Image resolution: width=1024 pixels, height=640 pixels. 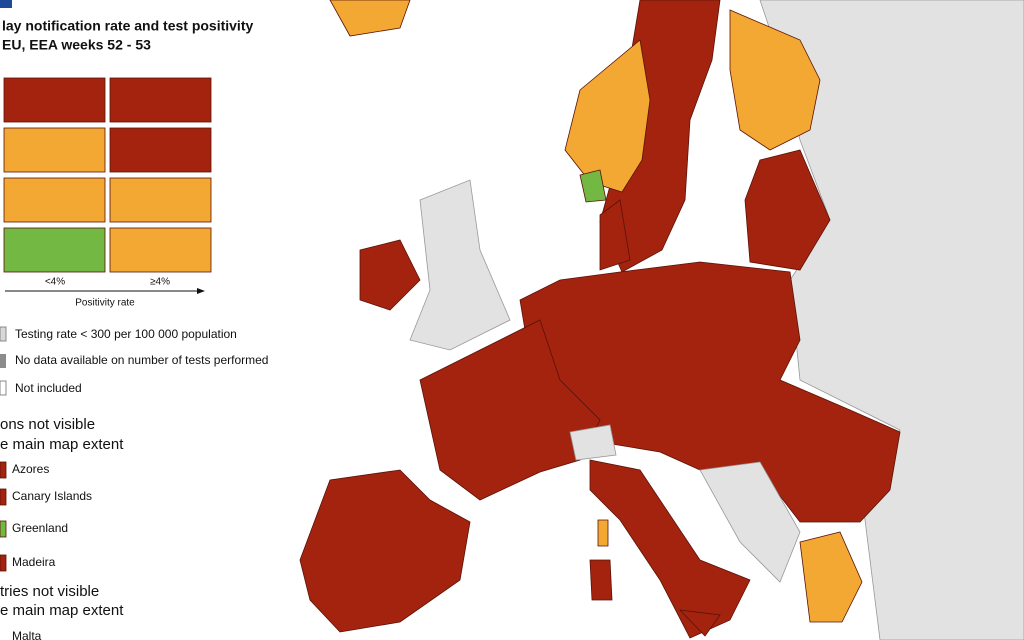 What do you see at coordinates (107, 175) in the screenshot?
I see `legend-grid` at bounding box center [107, 175].